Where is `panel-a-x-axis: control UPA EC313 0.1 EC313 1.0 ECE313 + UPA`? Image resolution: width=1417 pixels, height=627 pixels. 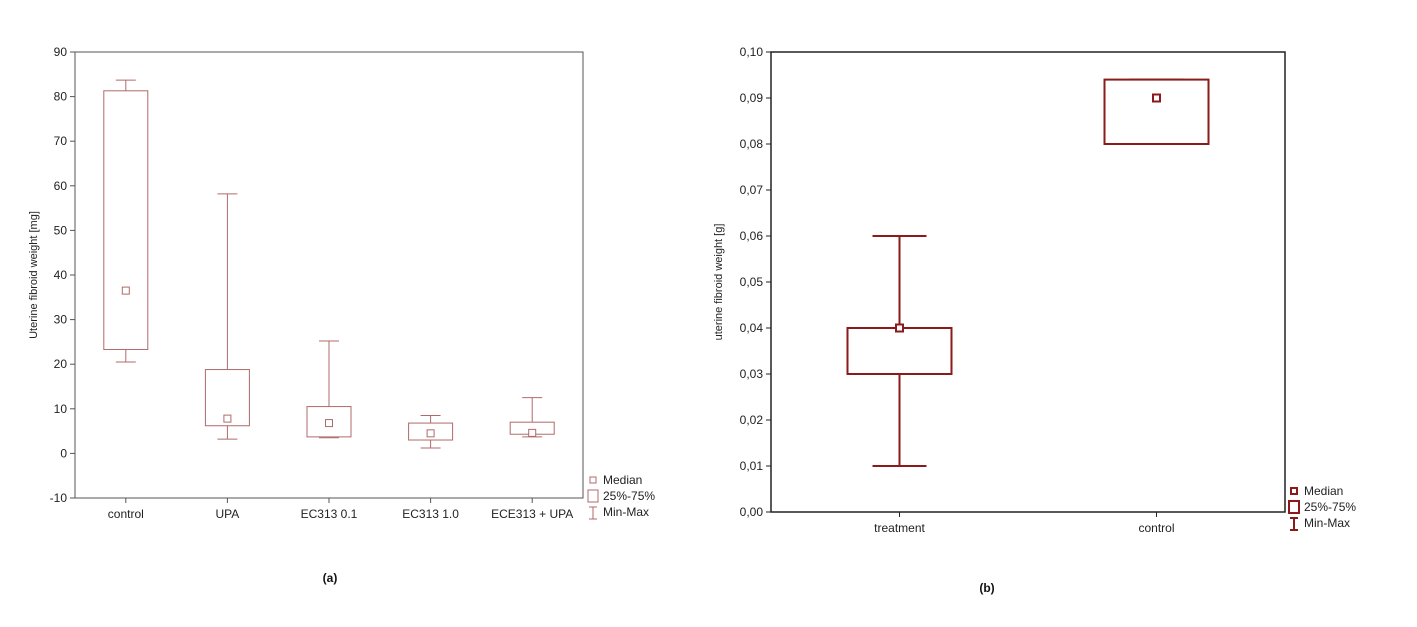
panel-a-x-axis: control UPA EC313 0.1 EC313 1.0 ECE313 + UPA is located at coordinates (340, 509).